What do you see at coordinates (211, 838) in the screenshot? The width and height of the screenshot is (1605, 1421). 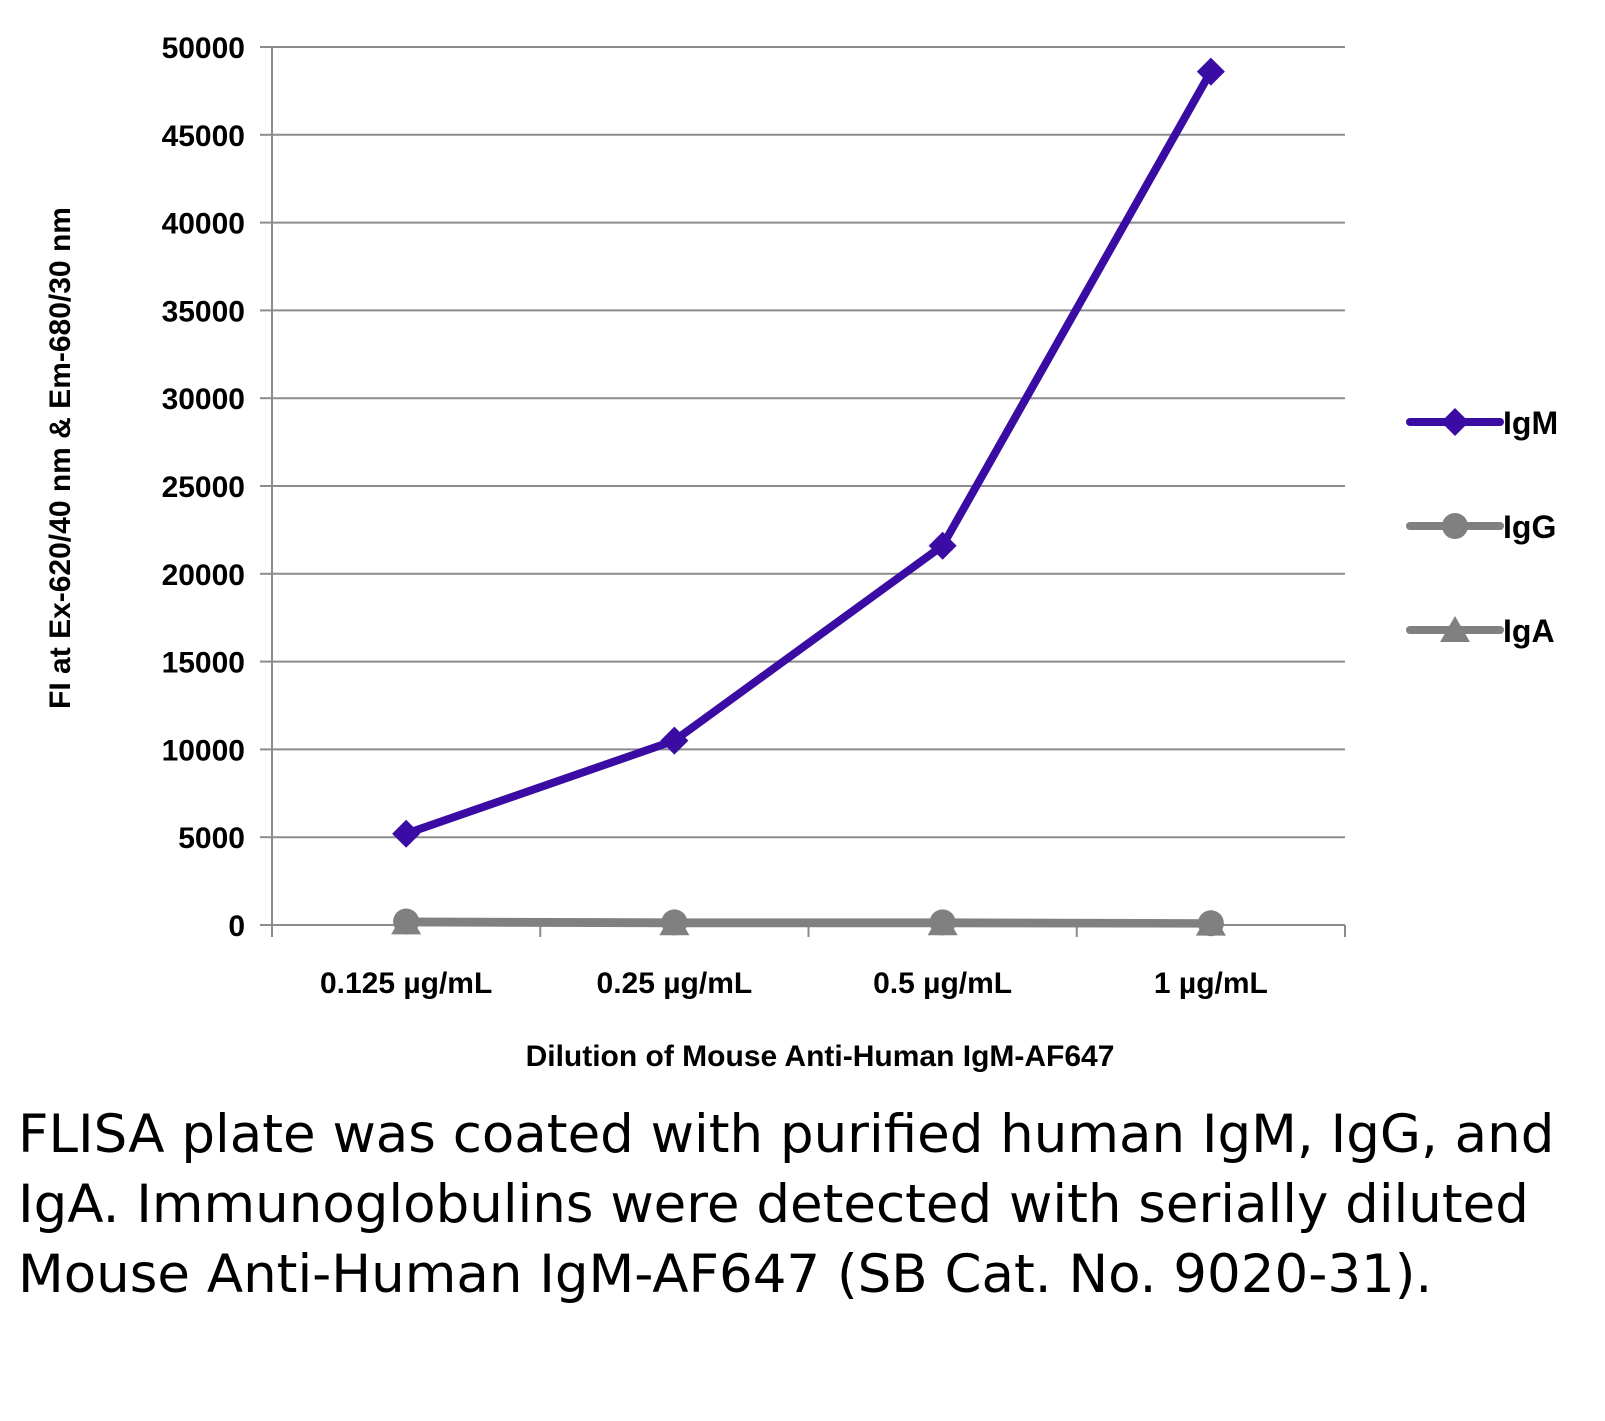 I see `y-tick-label: 5000` at bounding box center [211, 838].